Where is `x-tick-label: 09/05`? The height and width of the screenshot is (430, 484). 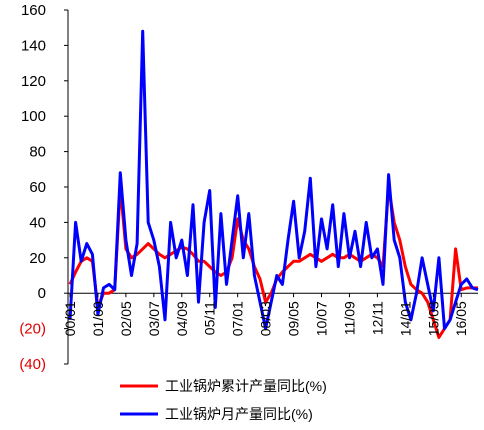
x-tick-label: 09/05 is located at coordinates (294, 318).